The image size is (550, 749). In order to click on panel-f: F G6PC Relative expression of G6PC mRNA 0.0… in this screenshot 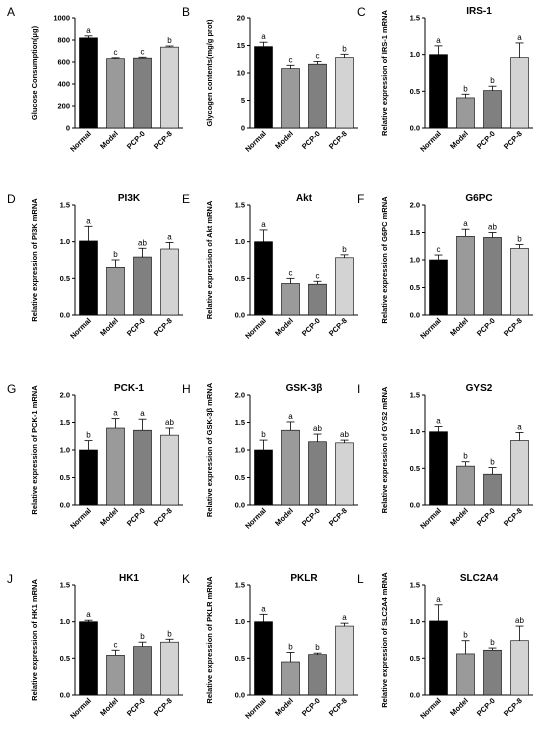, I will do `click(445, 266)`.